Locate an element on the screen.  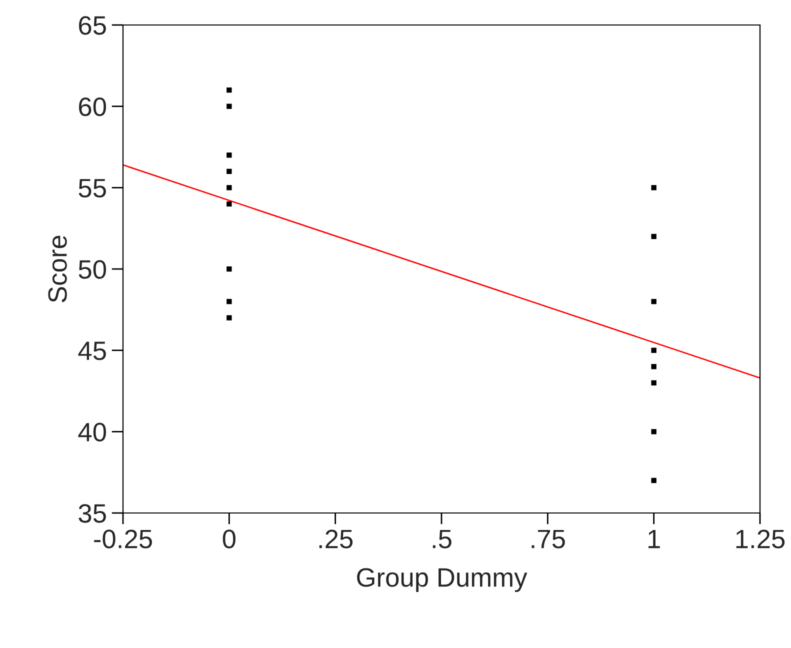
x-tick-label: 0 is located at coordinates (229, 539).